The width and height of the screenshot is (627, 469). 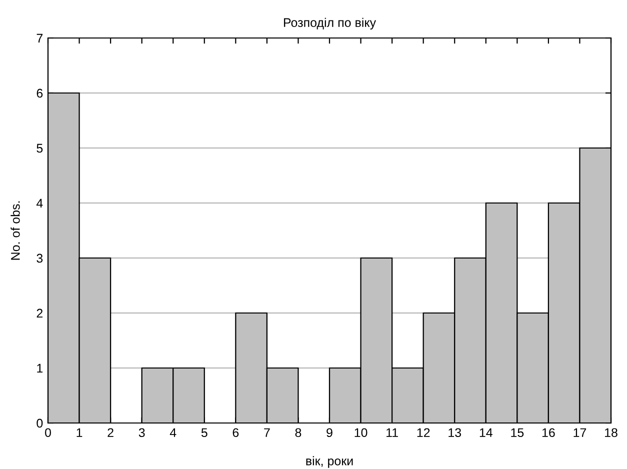 I want to click on x-tick-label: 17, so click(x=580, y=432).